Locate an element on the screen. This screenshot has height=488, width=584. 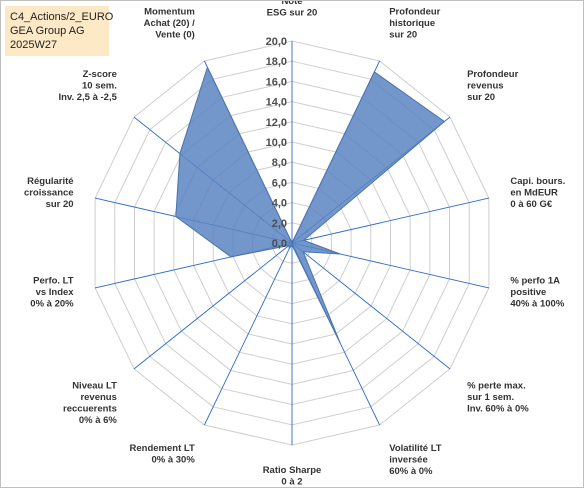
axis-label: Profondeur historique sur 20 is located at coordinates (414, 24).